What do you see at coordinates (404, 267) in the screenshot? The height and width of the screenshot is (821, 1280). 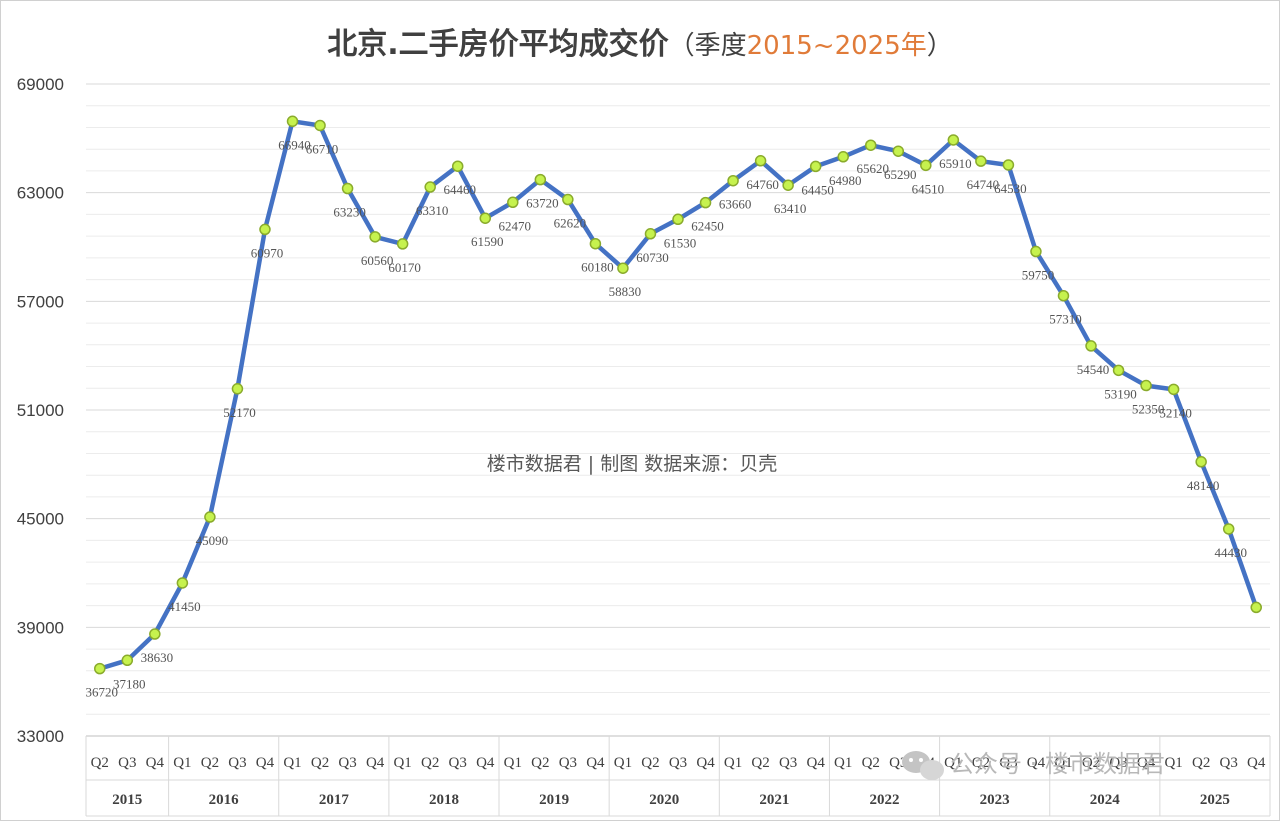 I see `data-label: 60170` at bounding box center [404, 267].